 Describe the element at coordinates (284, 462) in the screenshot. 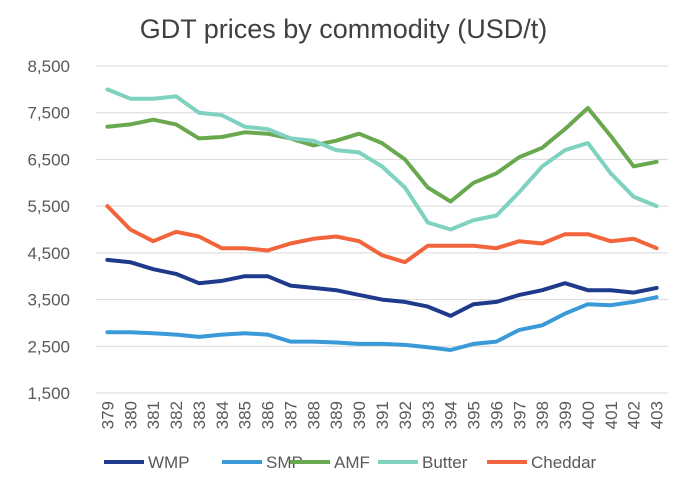

I see `legend-label-smp: SMP` at that location.